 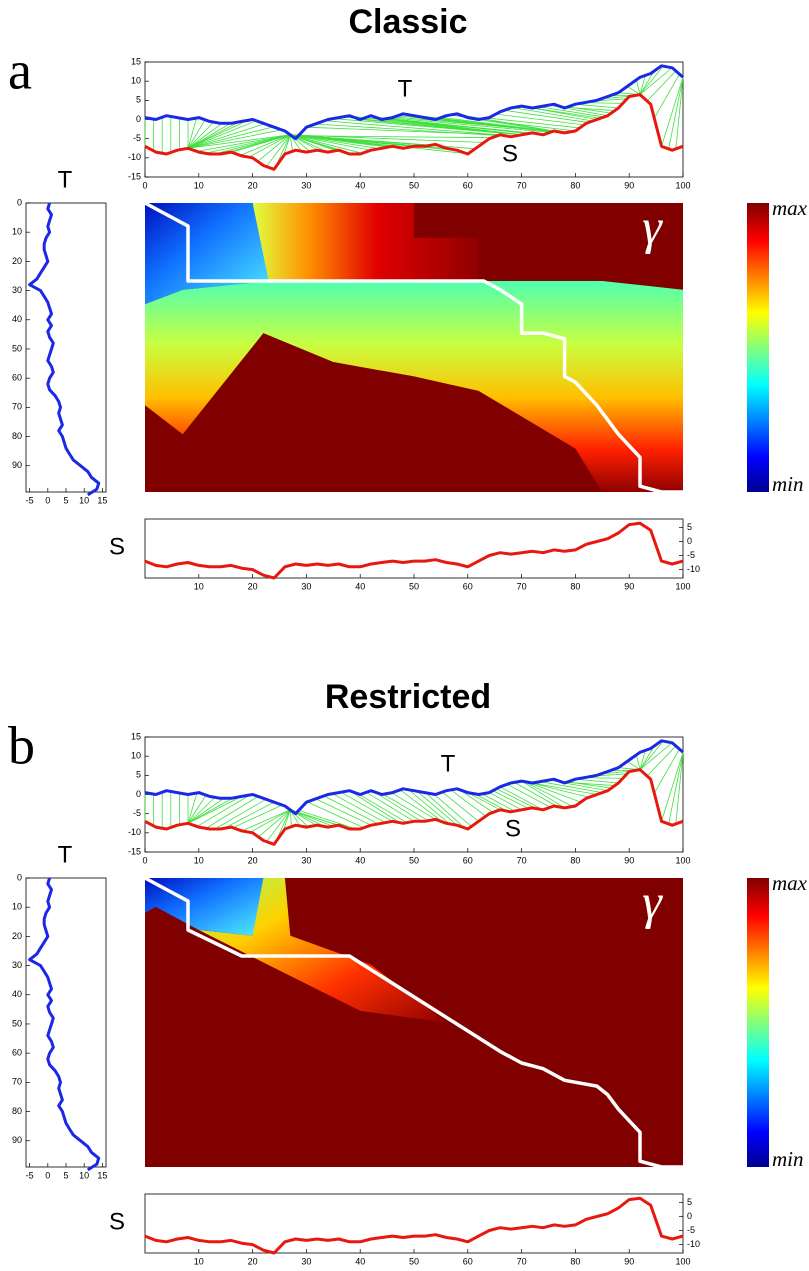 What do you see at coordinates (652, 226) in the screenshot?
I see `gamma-symbol: γ` at bounding box center [652, 226].